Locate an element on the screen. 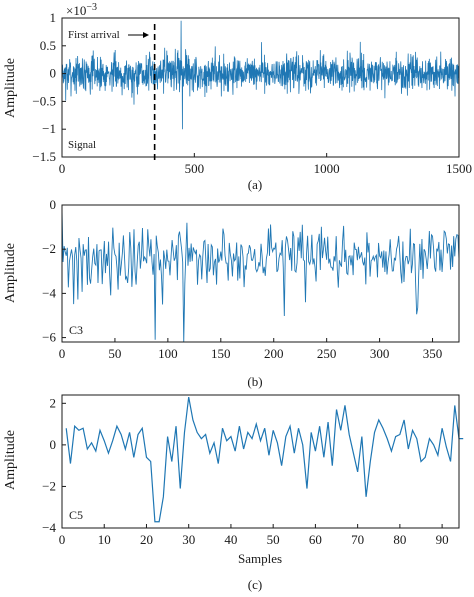 The height and width of the screenshot is (597, 474). panel-b-ylabel: Amplitude is located at coordinates (10, 273).